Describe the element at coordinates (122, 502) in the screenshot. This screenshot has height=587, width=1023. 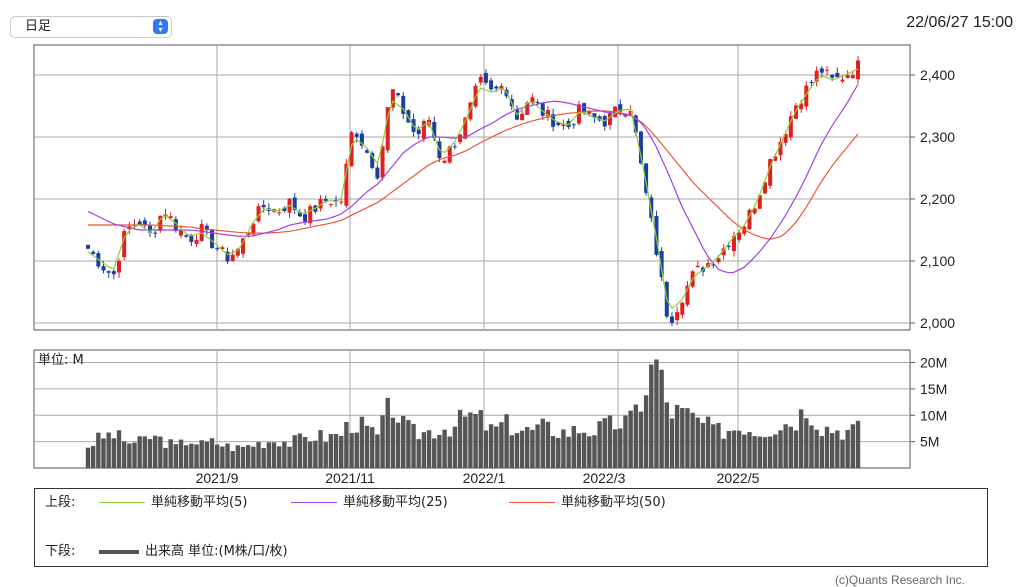
I see `legend-swatch-ma5` at that location.